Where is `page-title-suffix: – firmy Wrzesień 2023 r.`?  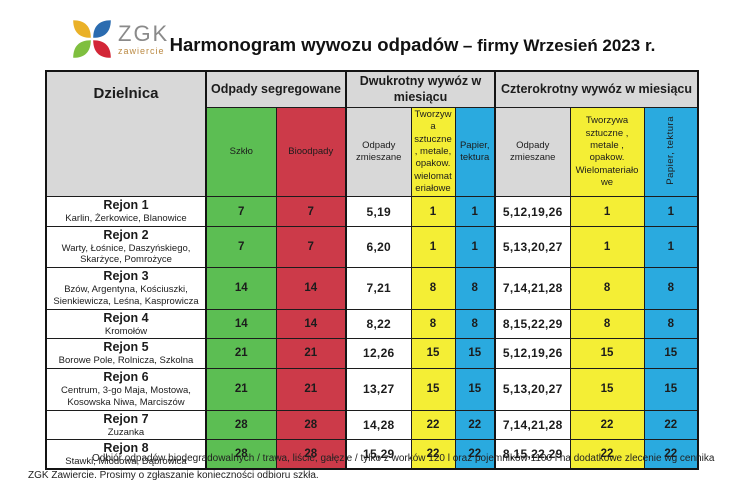
page-title-suffix: – firmy Wrzesień 2023 r. is located at coordinates (559, 45).